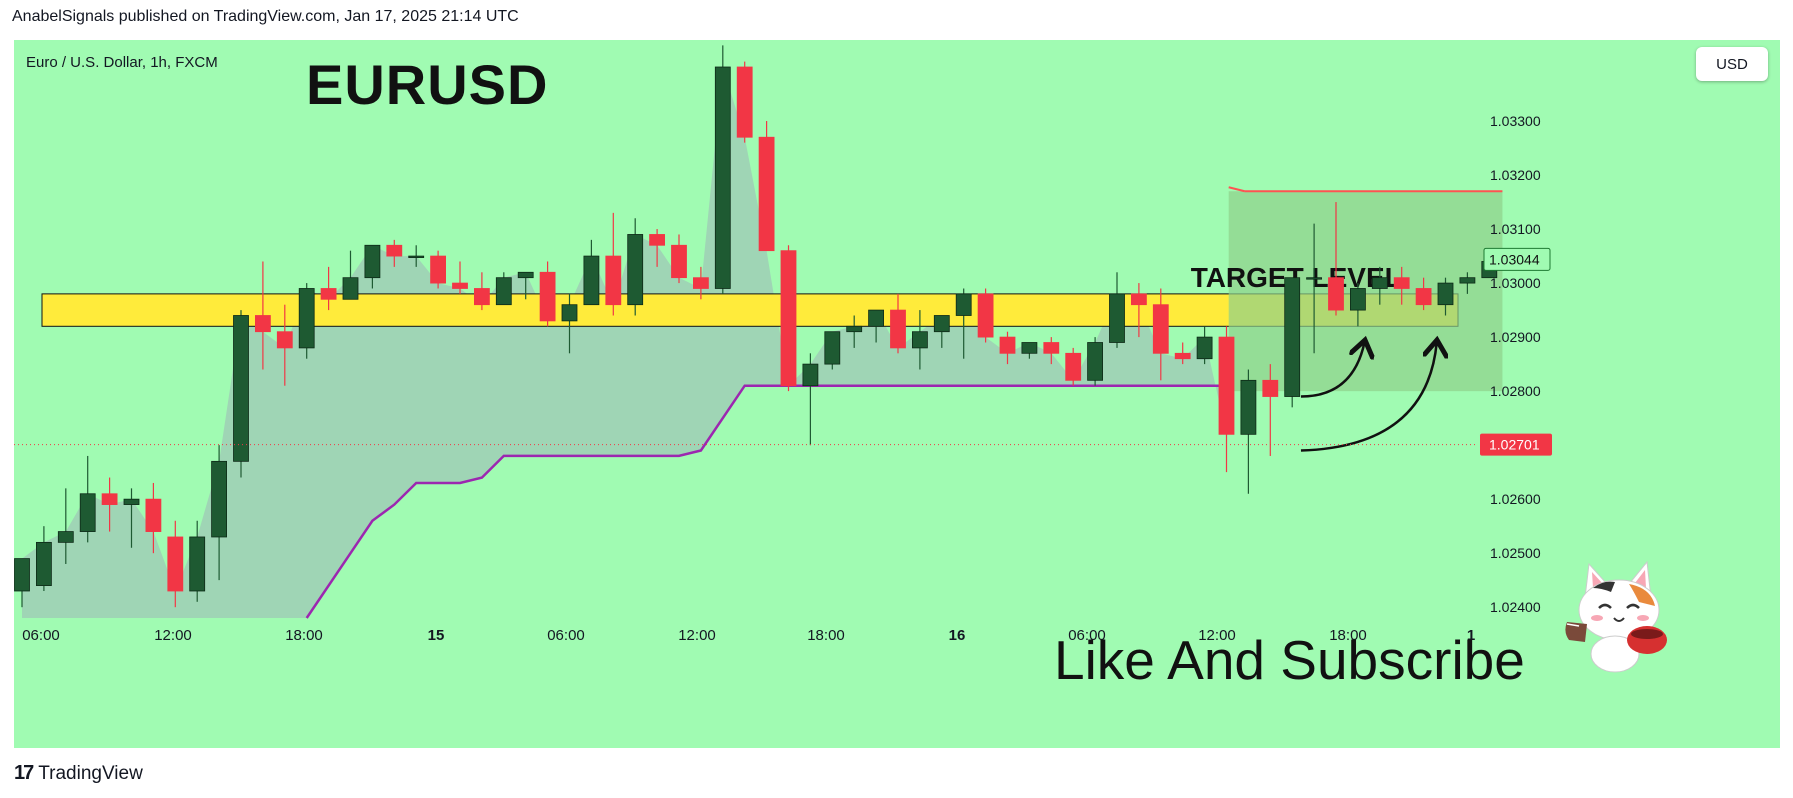  Describe the element at coordinates (1515, 337) in the screenshot. I see `y-tick-label: 1.02900` at that location.